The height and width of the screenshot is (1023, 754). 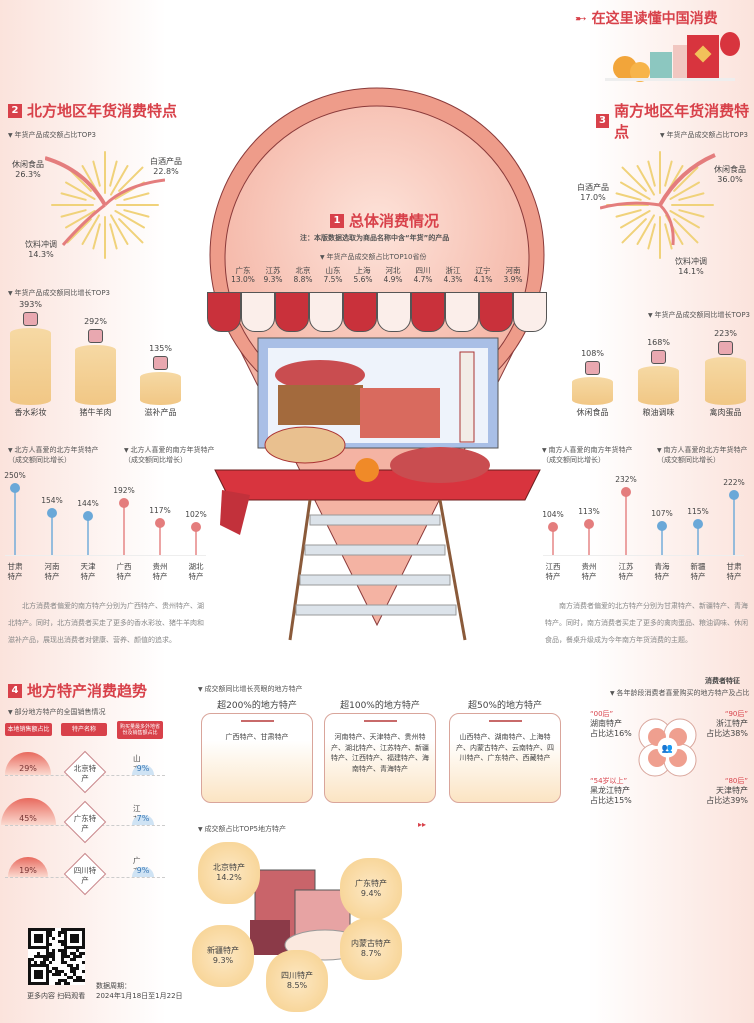 I want to click on top-buyer-semicircle, so click(x=143, y=770).